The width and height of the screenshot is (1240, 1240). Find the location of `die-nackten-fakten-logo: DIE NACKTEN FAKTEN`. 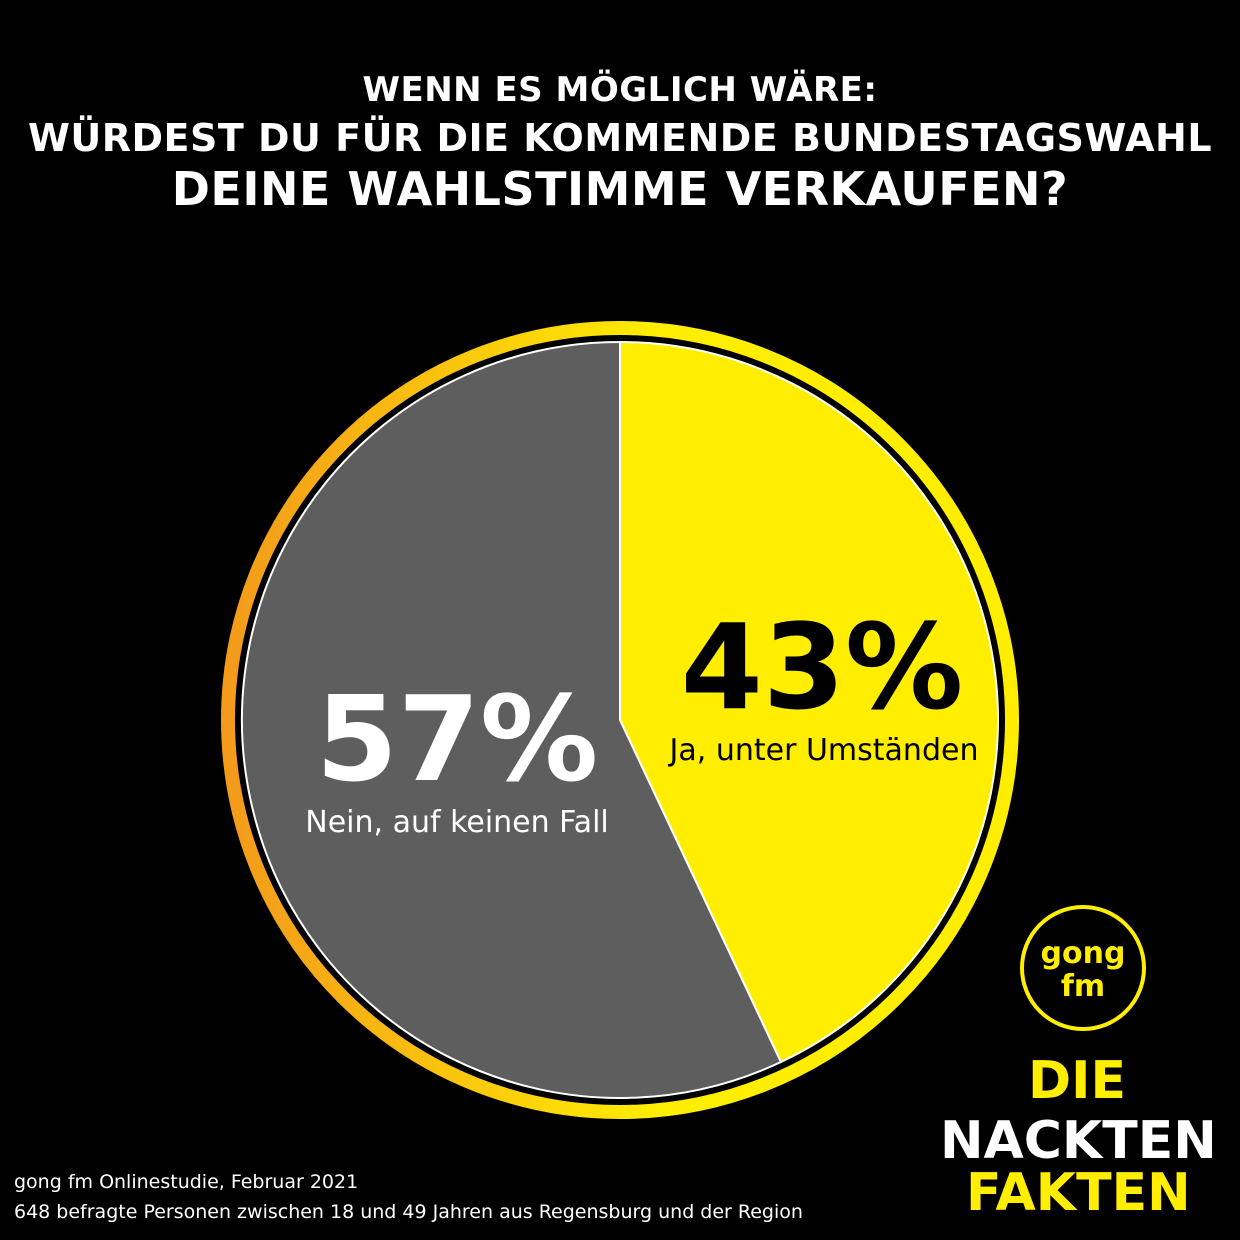

die-nackten-fakten-logo: DIE NACKTEN FAKTEN is located at coordinates (1078, 1135).